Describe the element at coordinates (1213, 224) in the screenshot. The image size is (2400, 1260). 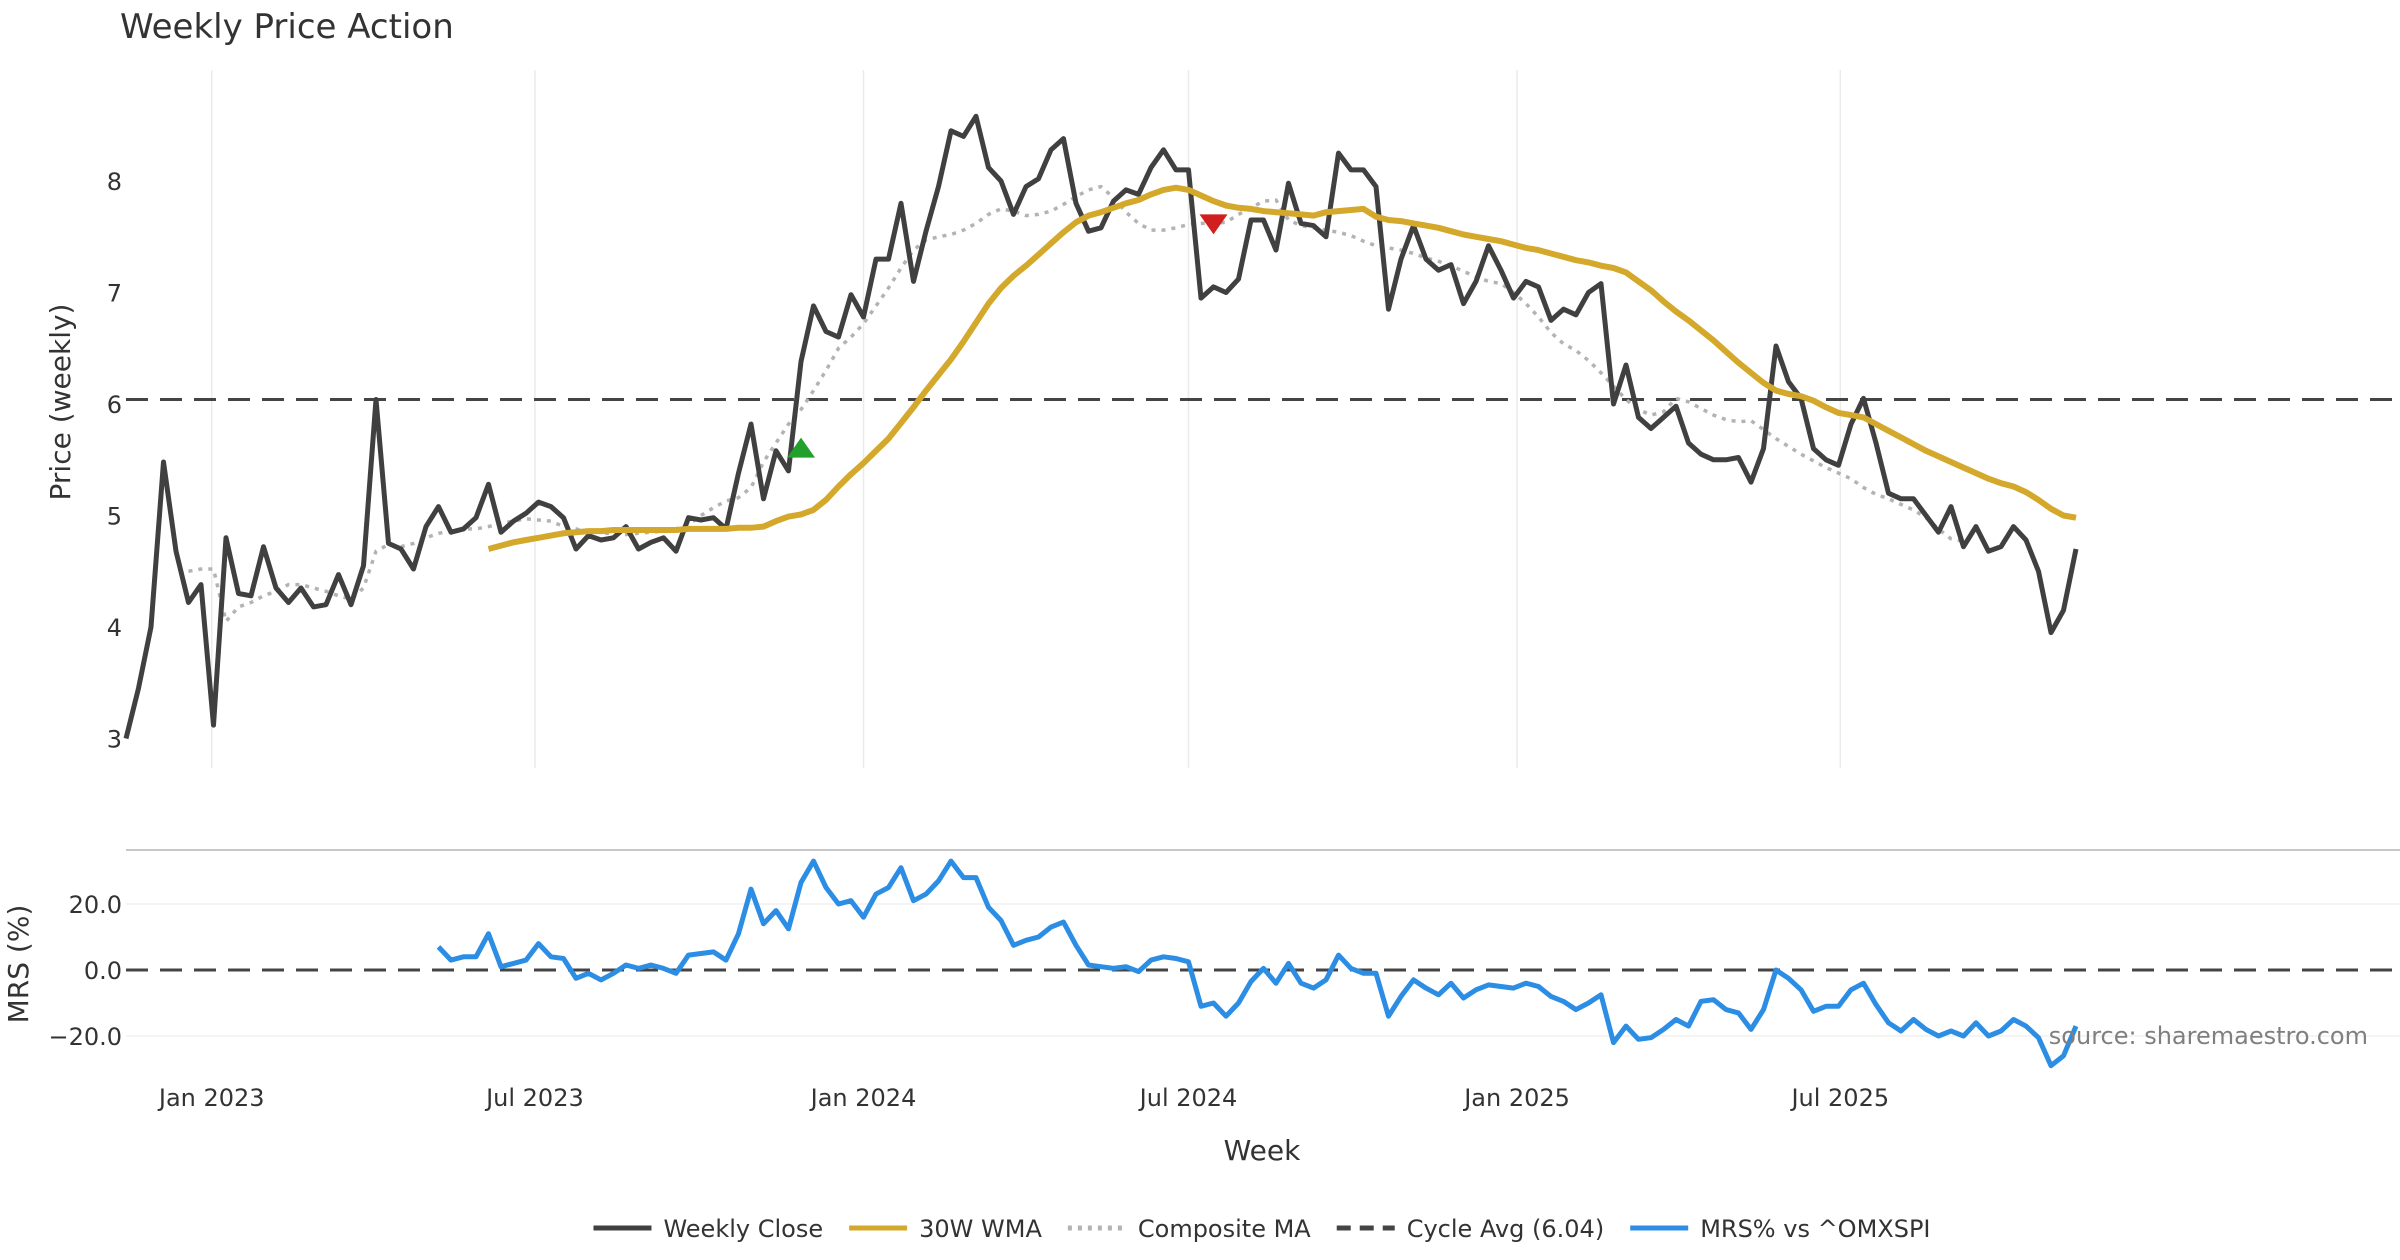
I see `sell-signal-marker` at that location.